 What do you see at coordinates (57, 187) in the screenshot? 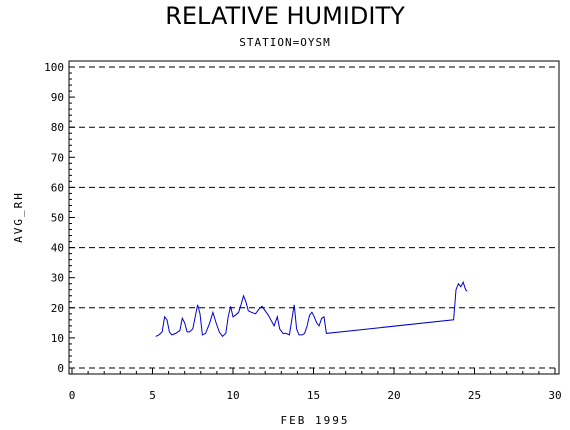
I see `y-tick-label: 60` at bounding box center [57, 187].